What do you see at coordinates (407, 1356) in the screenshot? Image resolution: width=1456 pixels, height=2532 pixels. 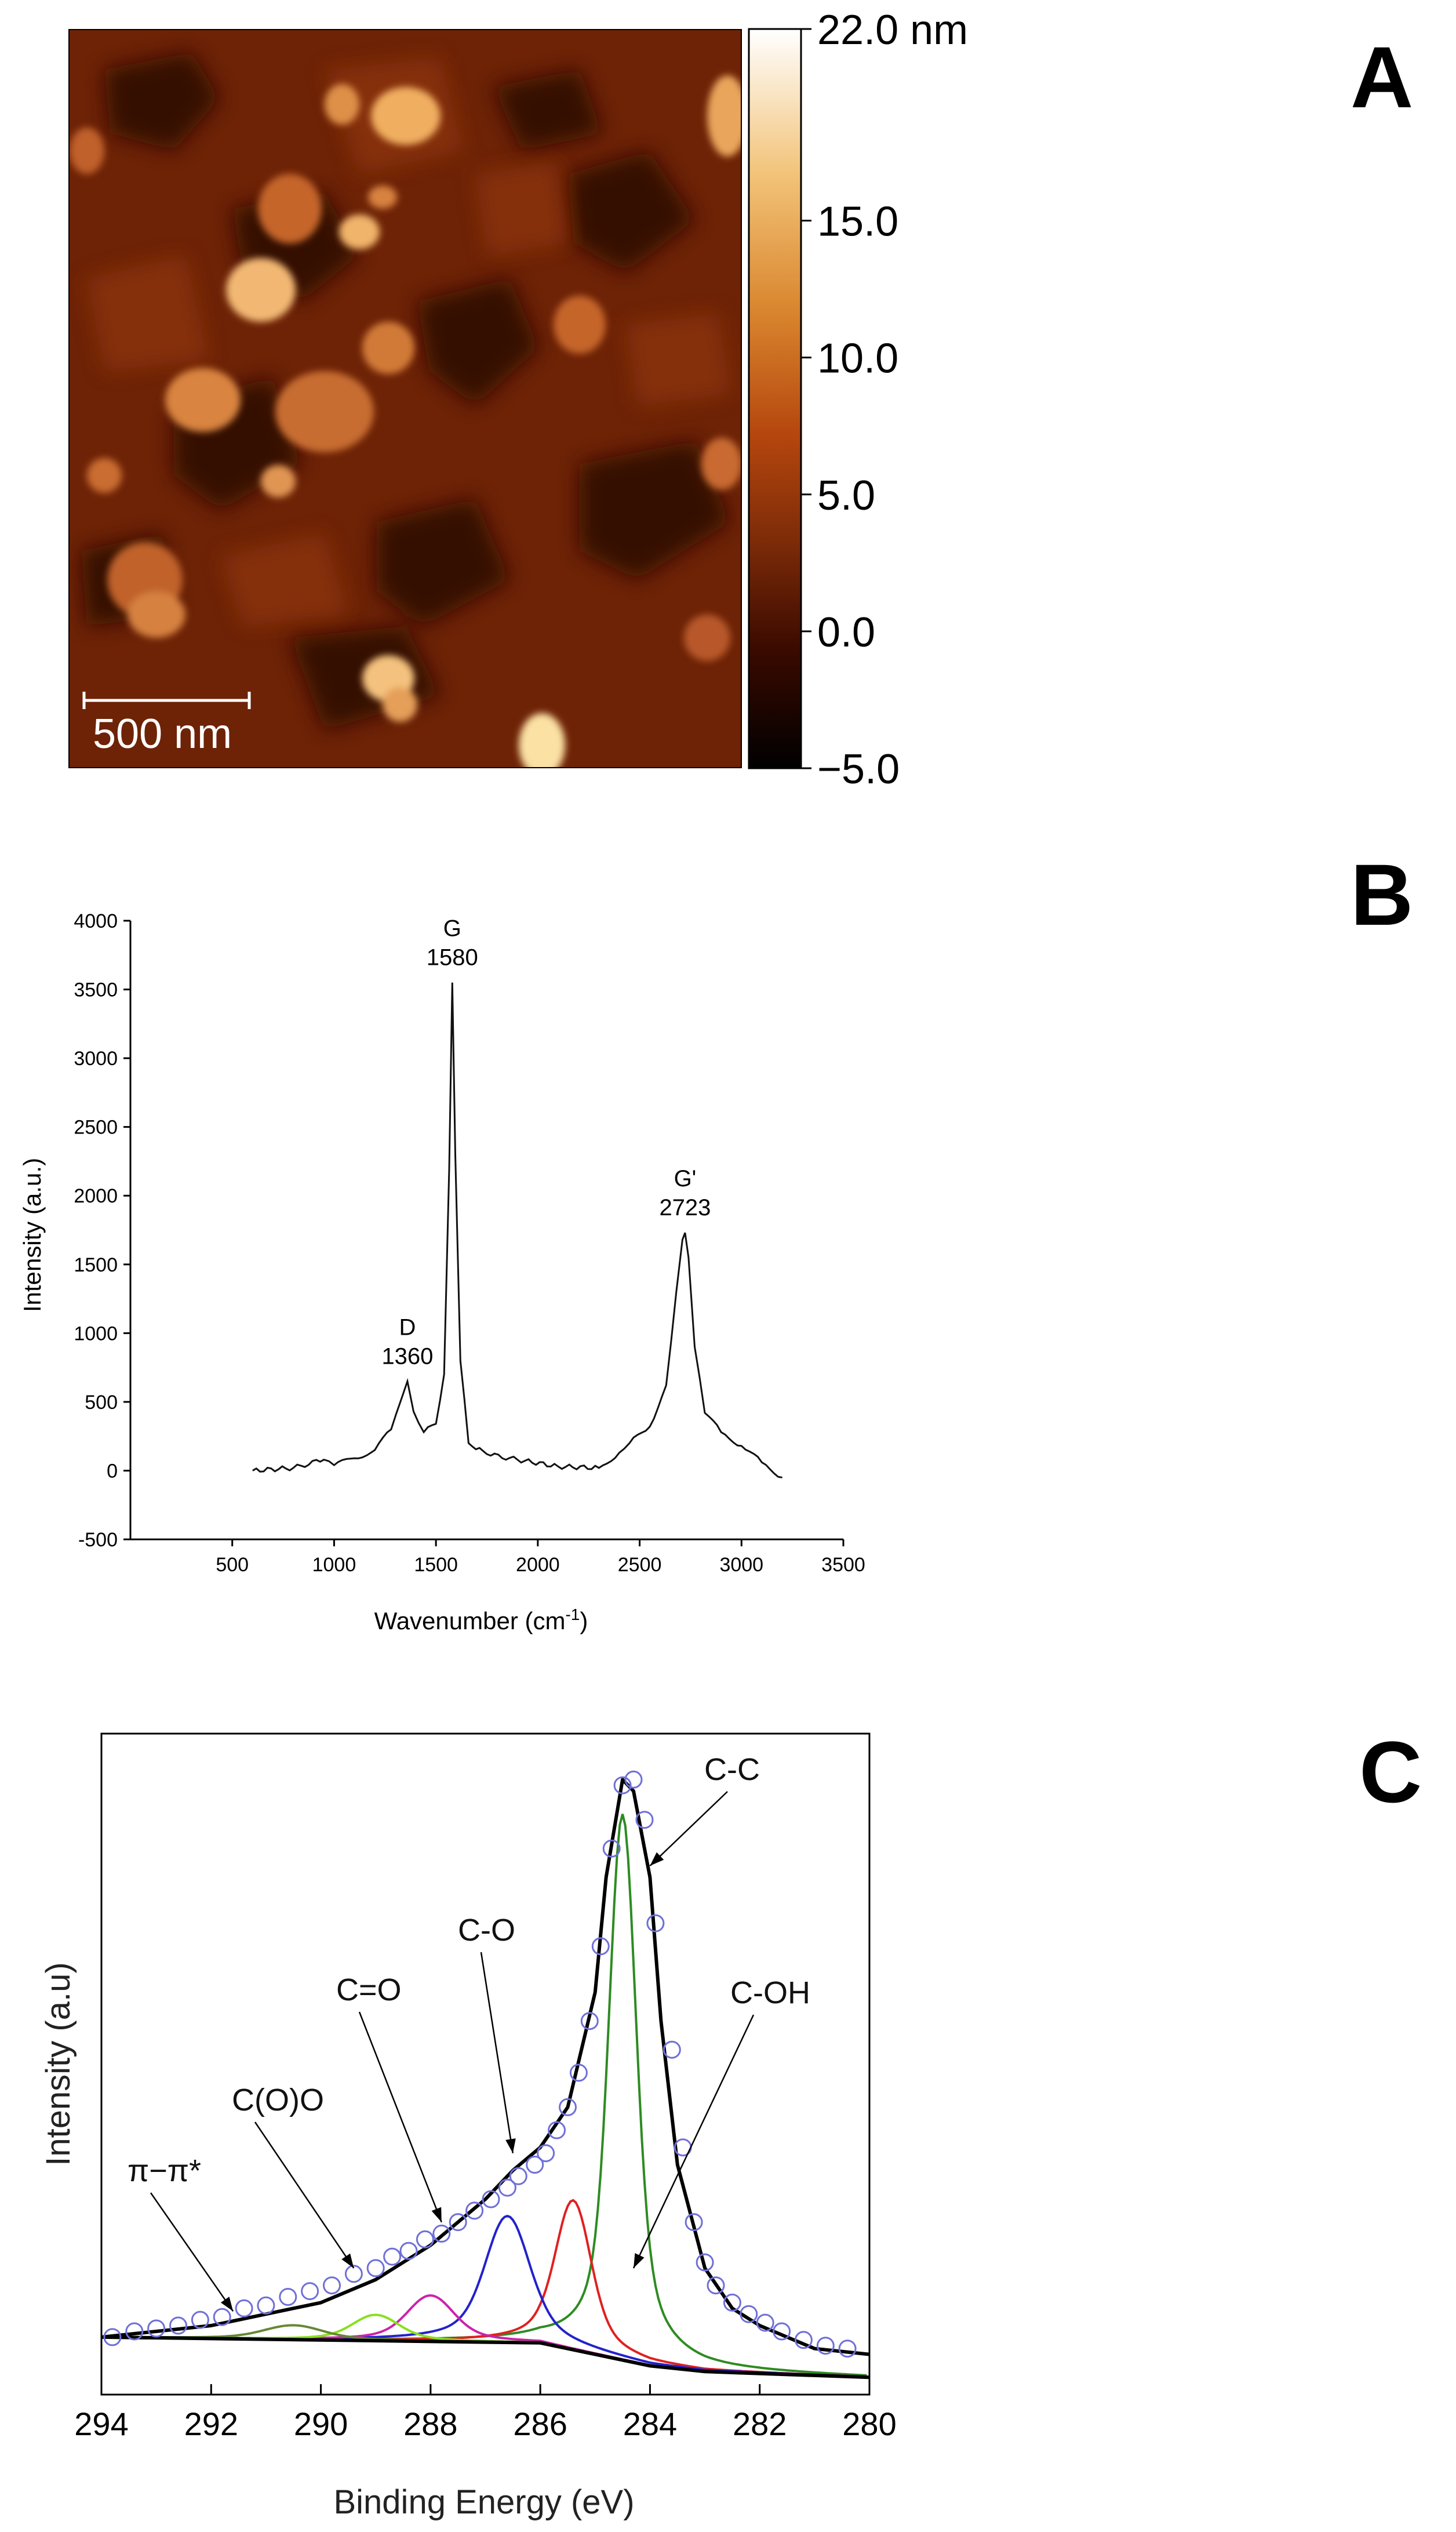 I see `raman-peak-value: 1360` at bounding box center [407, 1356].